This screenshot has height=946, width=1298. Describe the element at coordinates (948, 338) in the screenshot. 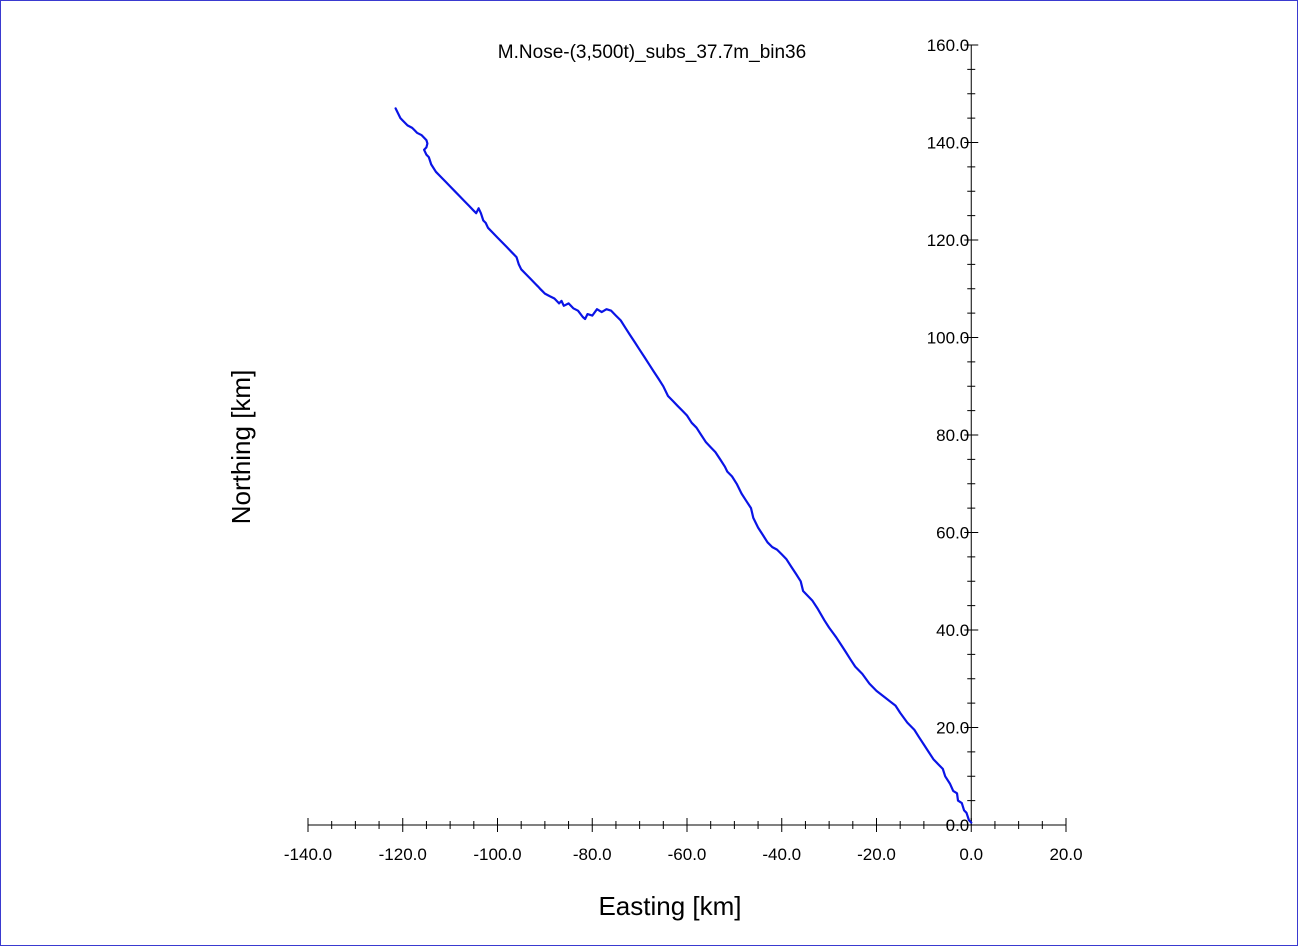

I see `y-tick-label: 100.0` at that location.